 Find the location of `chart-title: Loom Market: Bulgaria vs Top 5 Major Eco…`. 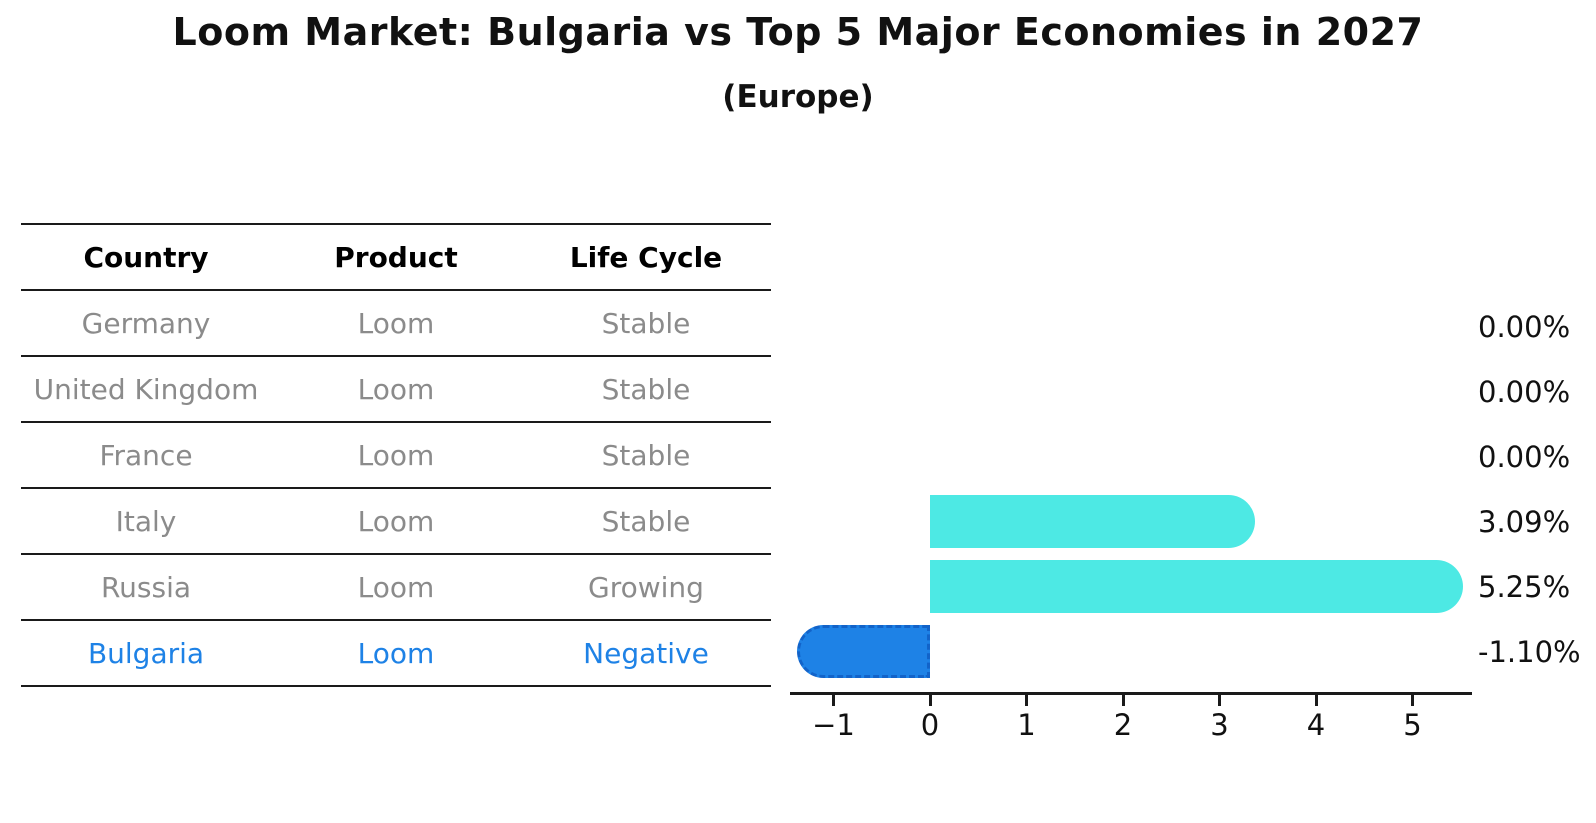

chart-title: Loom Market: Bulgaria vs Top 5 Major Eco… is located at coordinates (798, 32).